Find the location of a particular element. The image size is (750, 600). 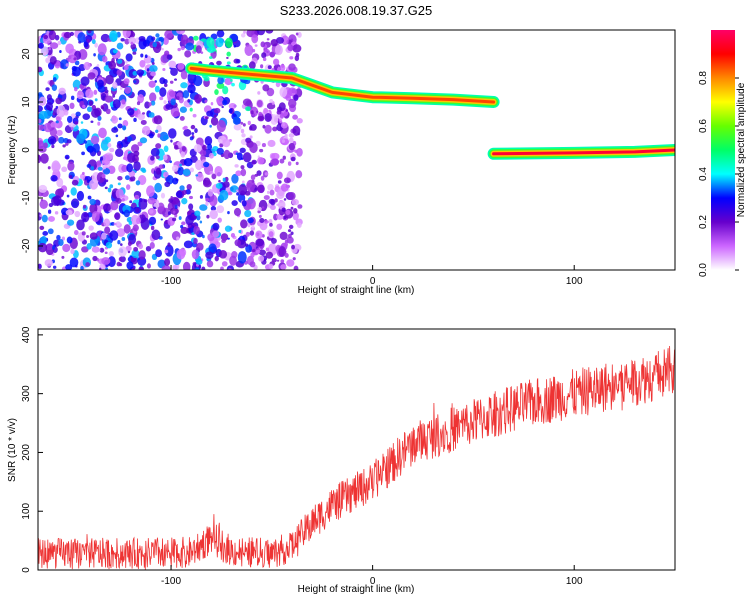

spectrogram-ytick-label: -10 is located at coordinates (26, 197).